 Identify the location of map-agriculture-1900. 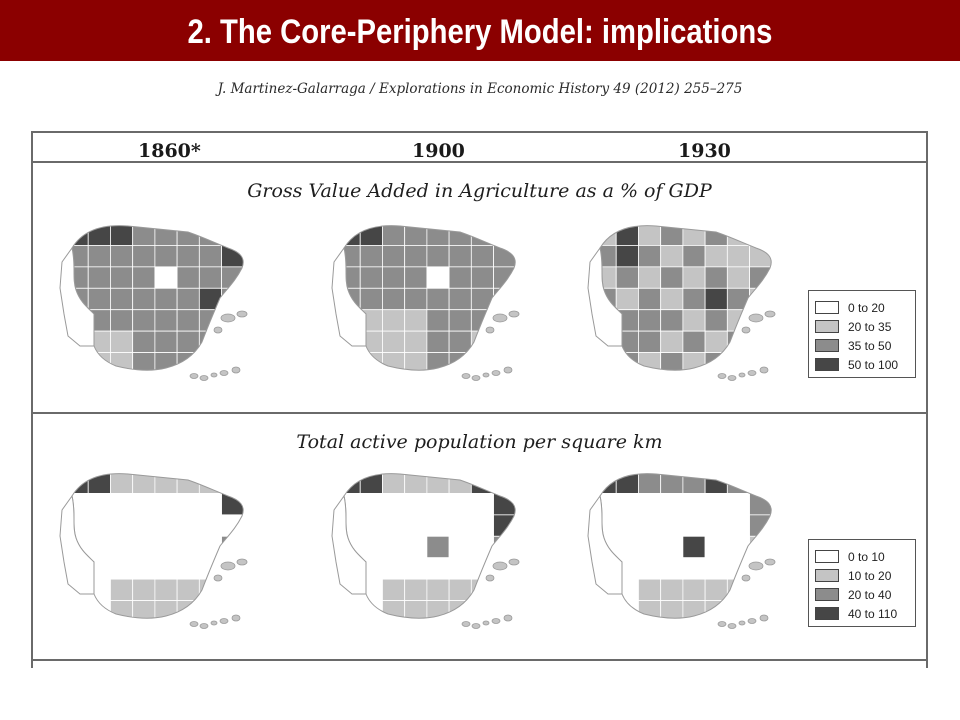
(425, 303).